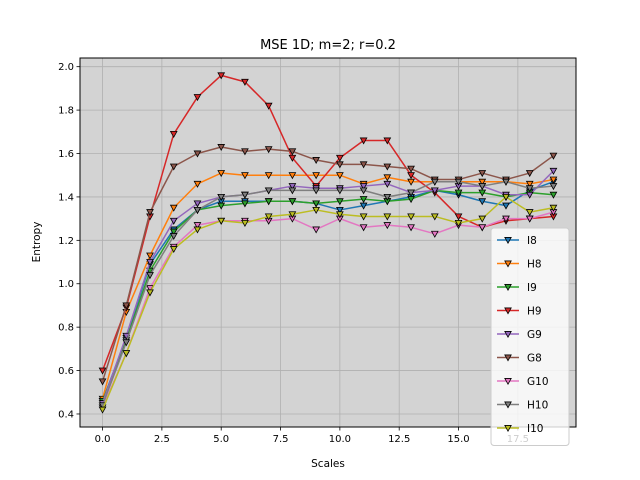 The width and height of the screenshot is (640, 480). What do you see at coordinates (520, 429) in the screenshot?
I see `legend-item-i10: I10` at bounding box center [520, 429].